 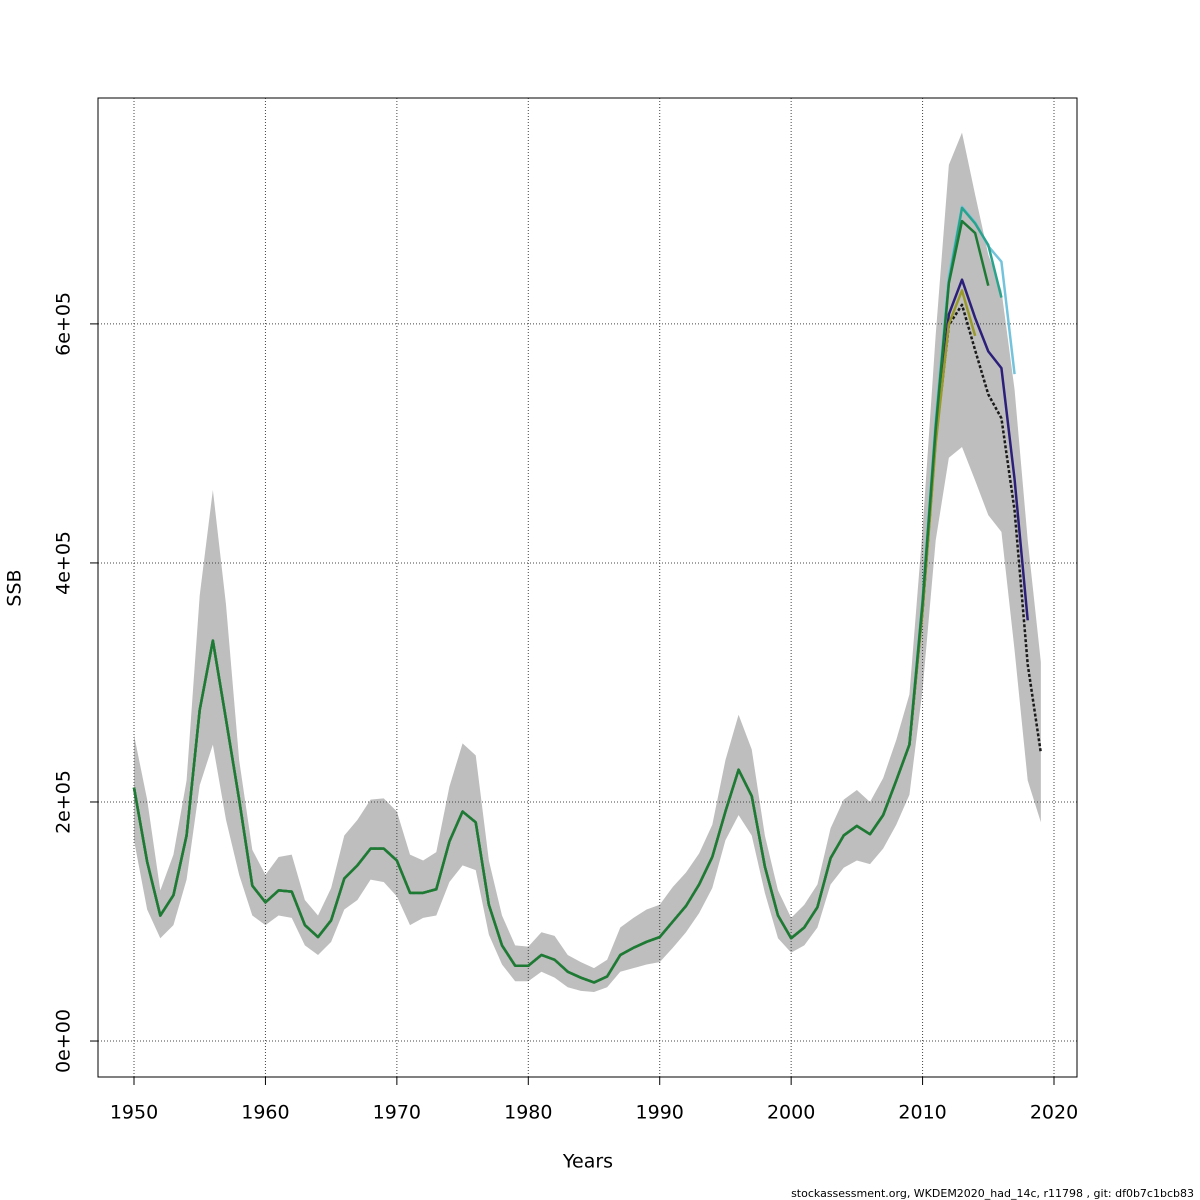 I want to click on x-tick-label: 1960, so click(x=265, y=1113).